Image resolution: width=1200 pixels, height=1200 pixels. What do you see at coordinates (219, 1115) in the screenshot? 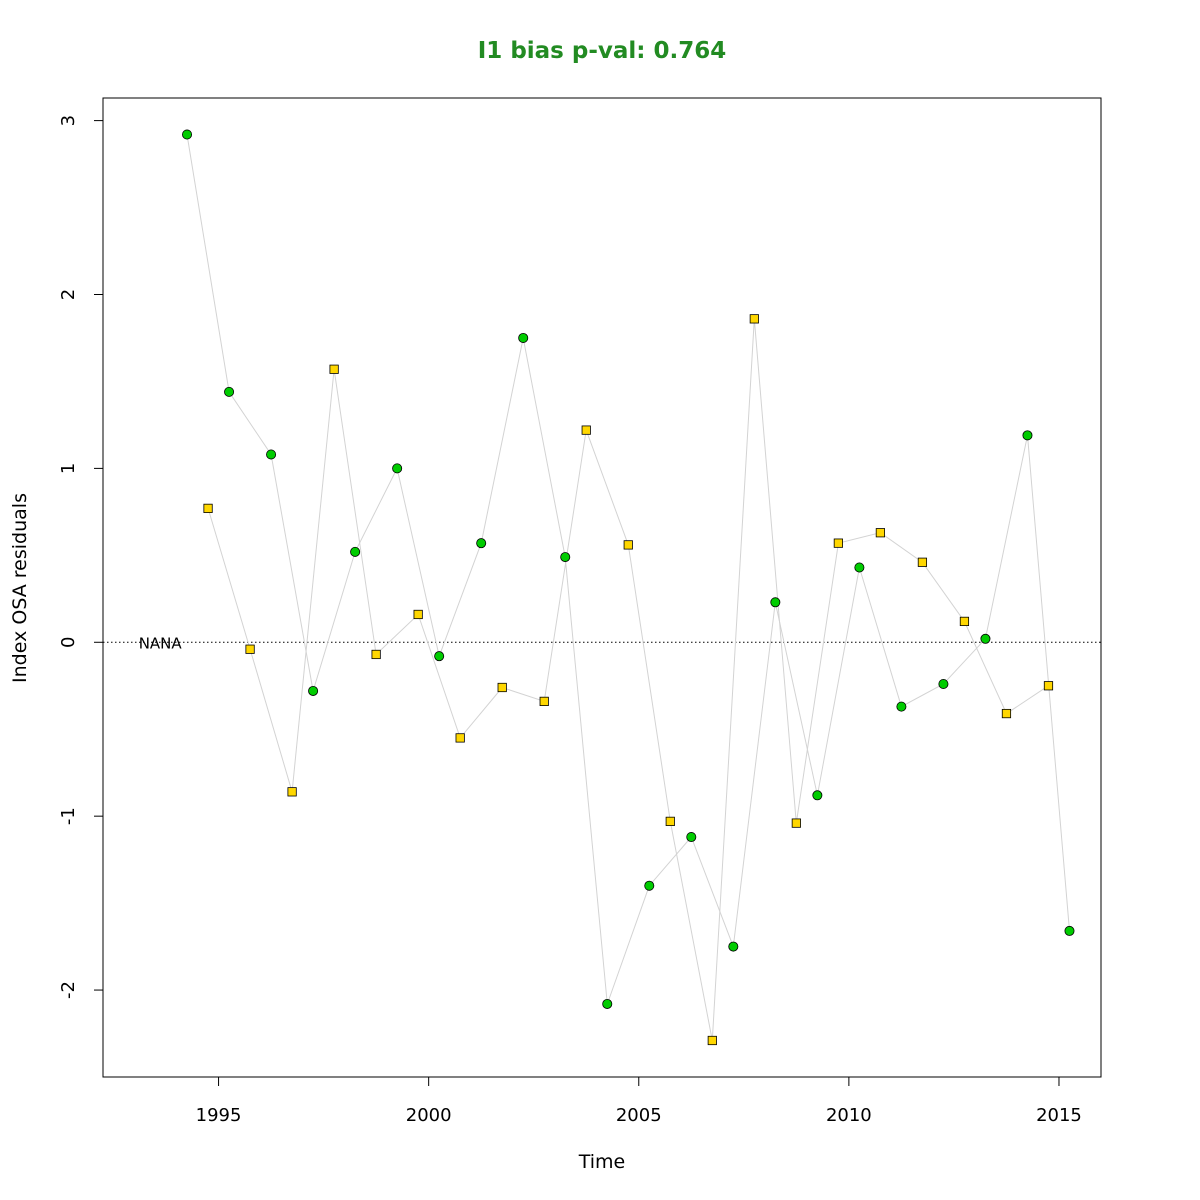
I see `x-tick-label: 1995` at bounding box center [219, 1115].